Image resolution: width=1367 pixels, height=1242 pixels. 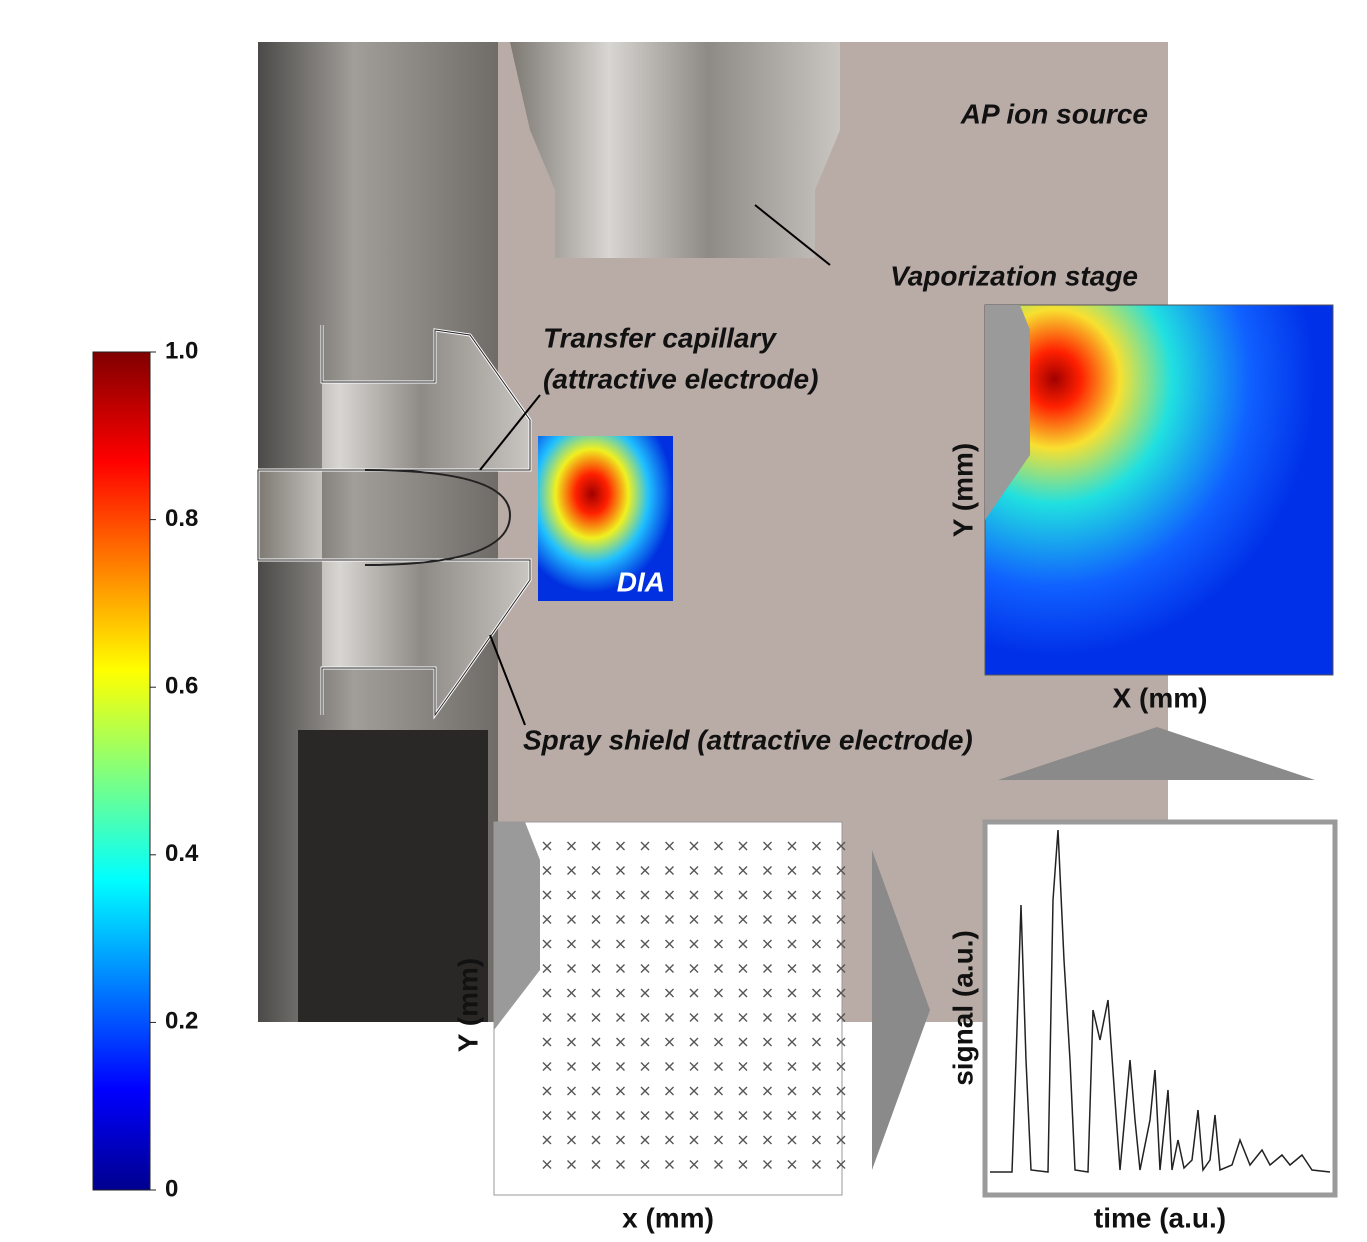 What do you see at coordinates (1160, 697) in the screenshot?
I see `heatmap-x-label: X (mm)` at bounding box center [1160, 697].